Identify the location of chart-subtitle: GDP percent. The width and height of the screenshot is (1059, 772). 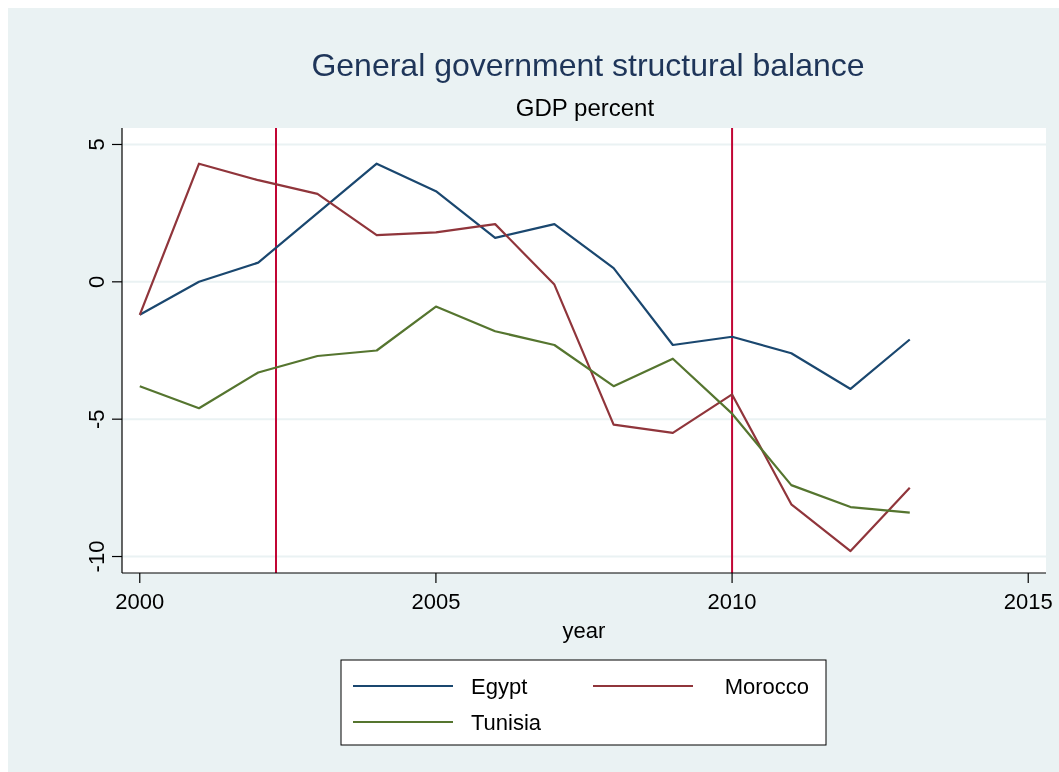
(585, 107).